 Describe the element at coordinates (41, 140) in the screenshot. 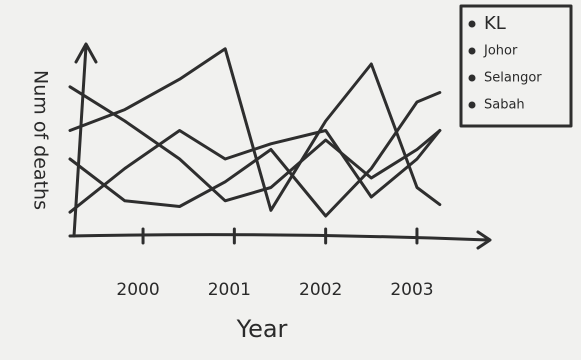

I see `y-axis-label: Num of deaths` at that location.